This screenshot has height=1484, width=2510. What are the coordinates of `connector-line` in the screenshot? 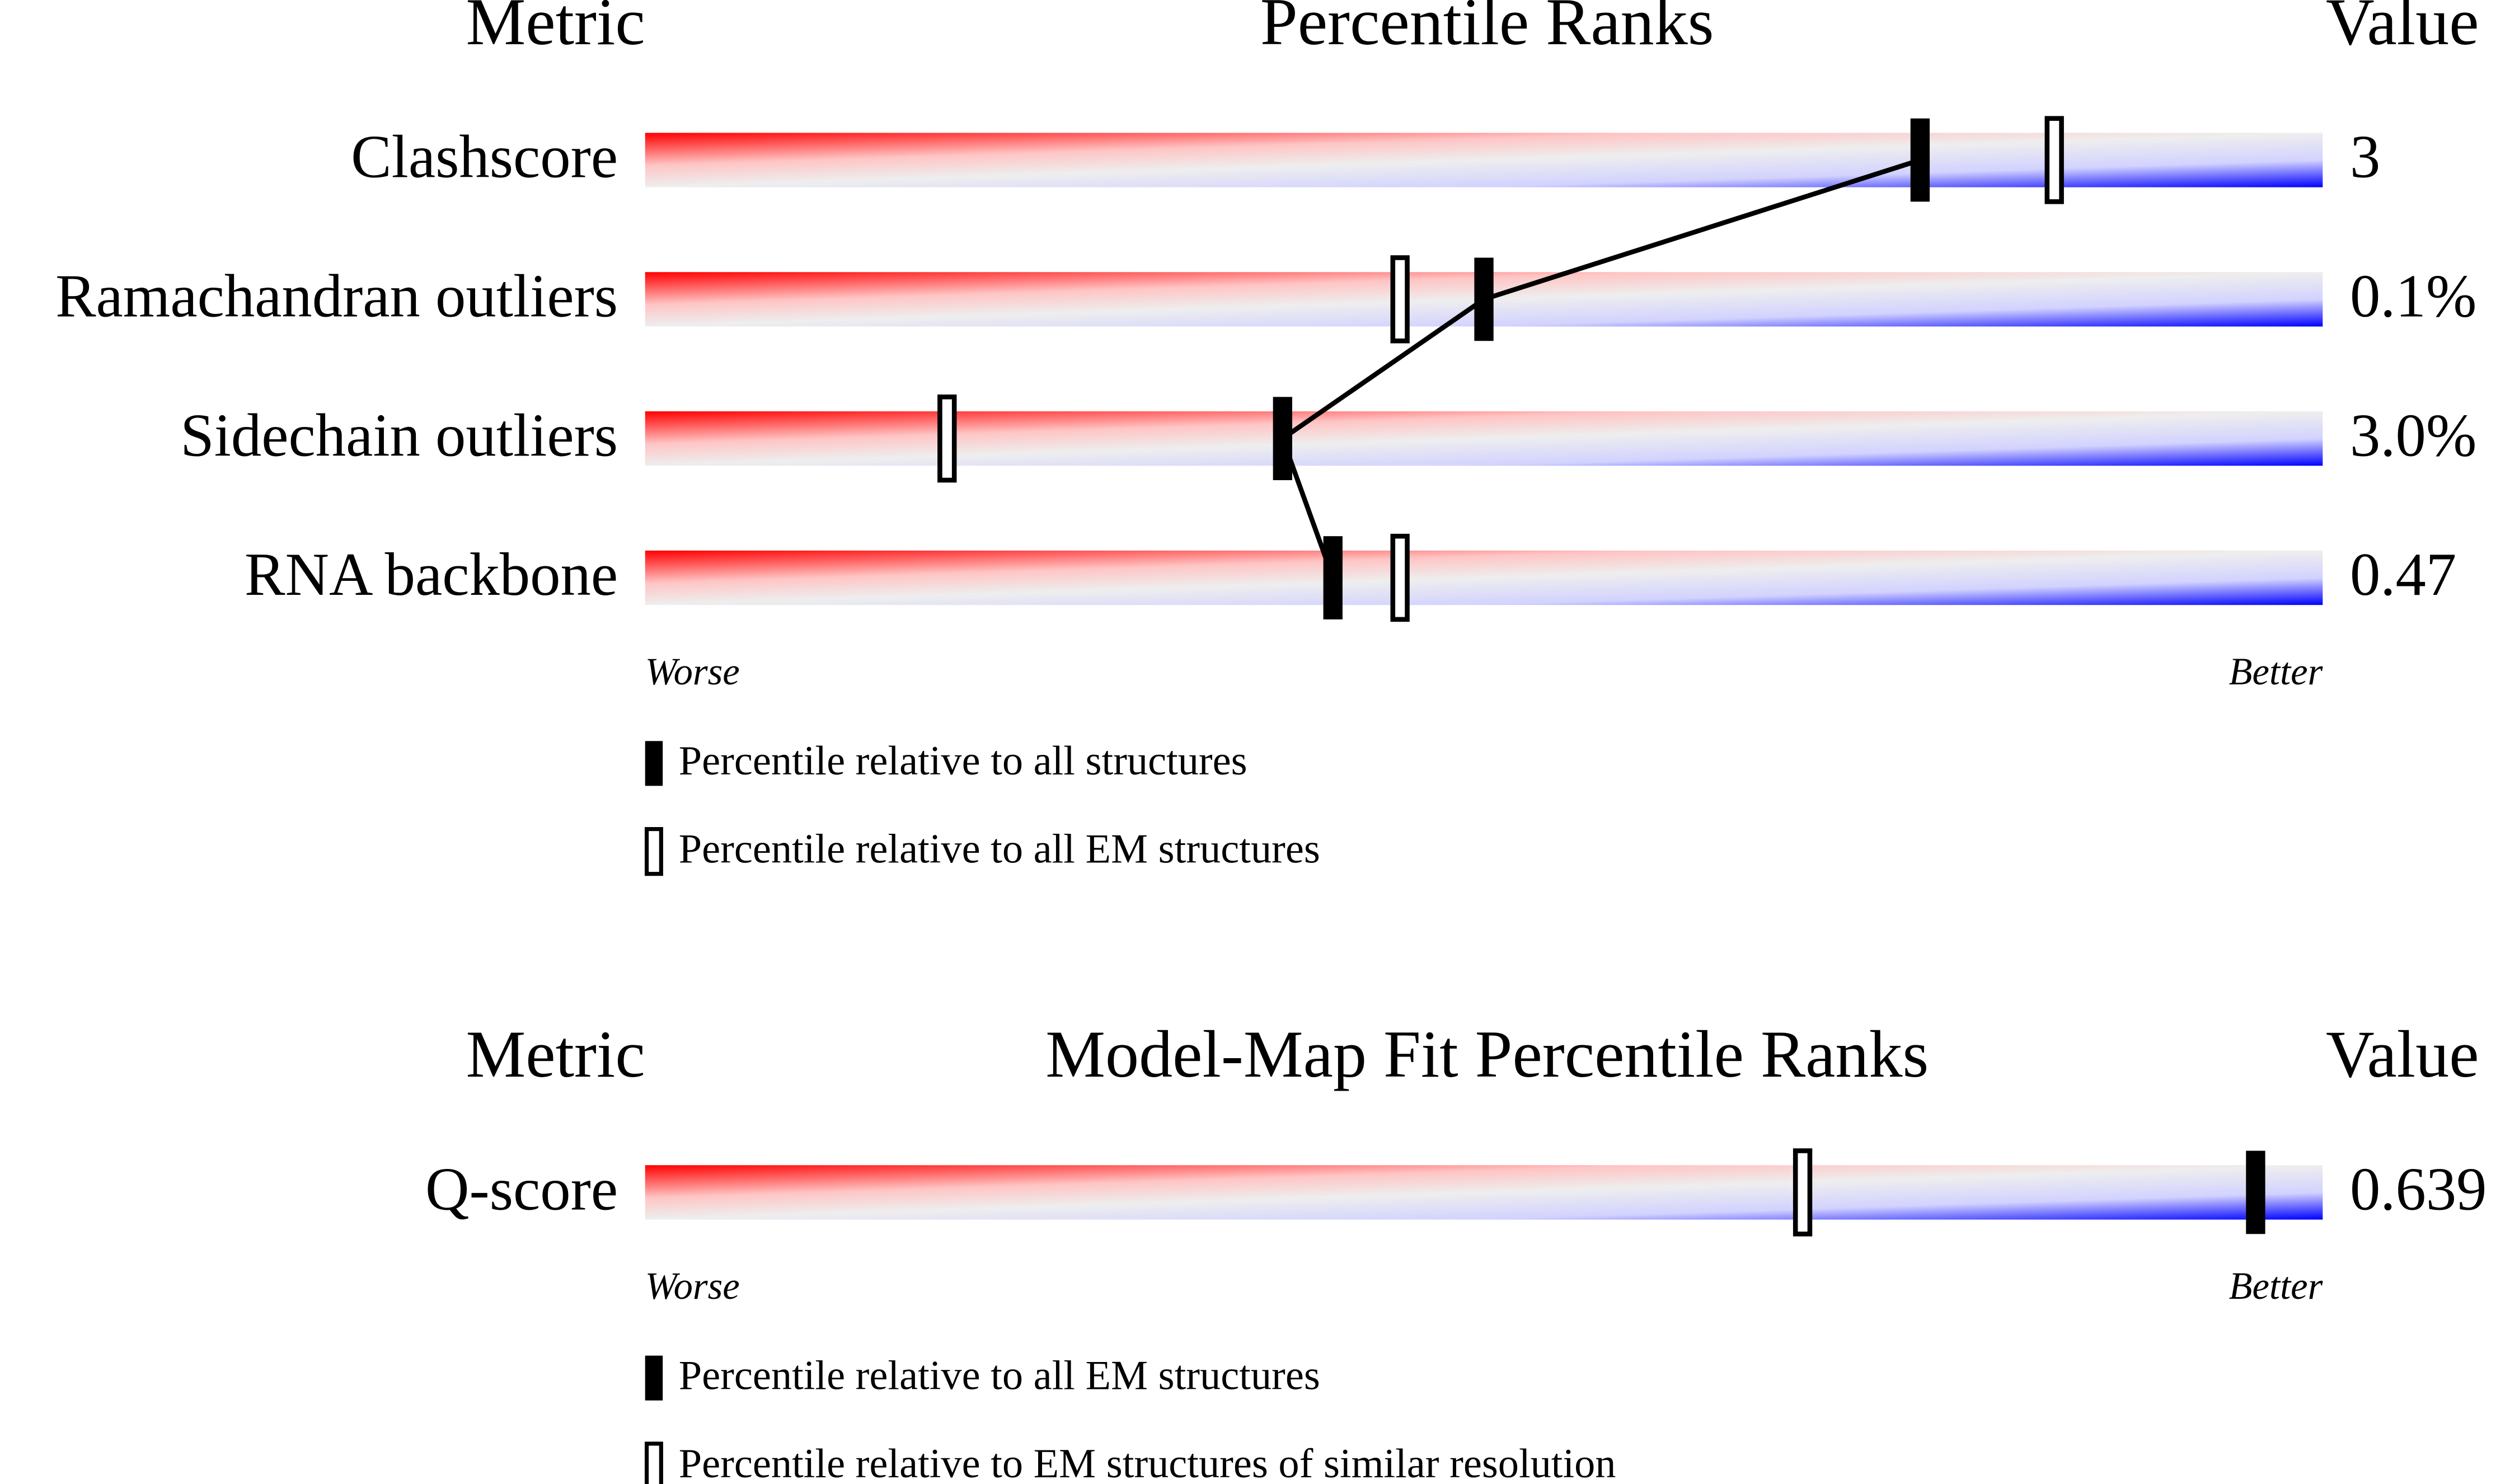 It's located at (1600, 368).